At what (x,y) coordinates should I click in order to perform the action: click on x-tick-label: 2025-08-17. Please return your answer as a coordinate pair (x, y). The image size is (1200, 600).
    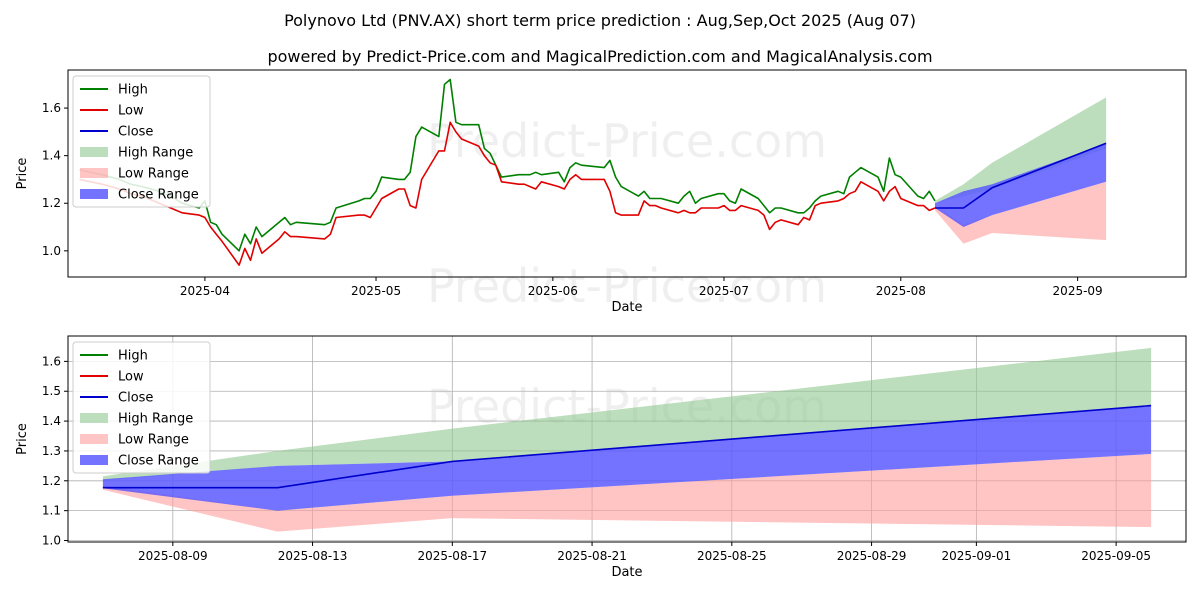
    Looking at the image, I should click on (452, 556).